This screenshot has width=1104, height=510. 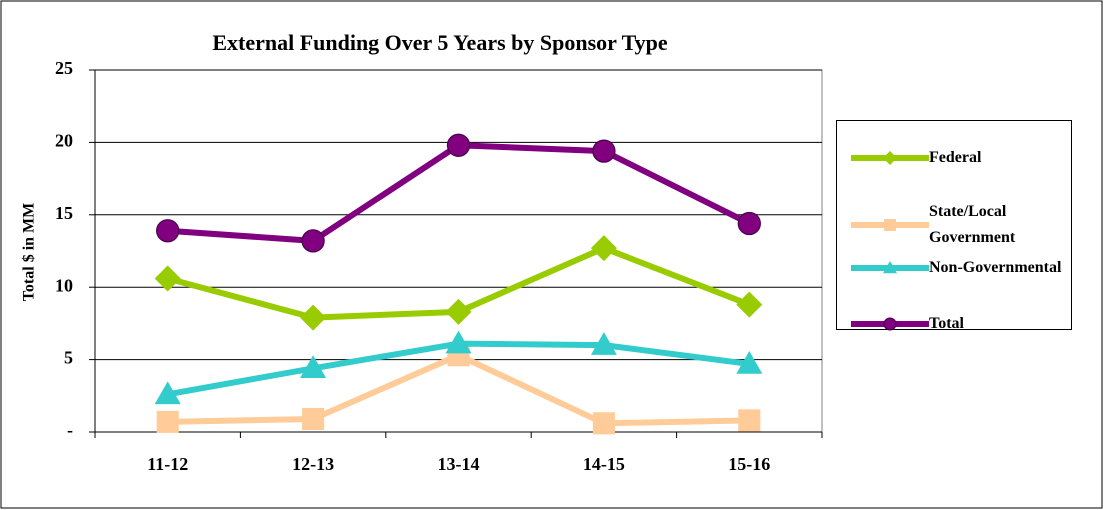 I want to click on y-tick-label: -, so click(x=70, y=430).